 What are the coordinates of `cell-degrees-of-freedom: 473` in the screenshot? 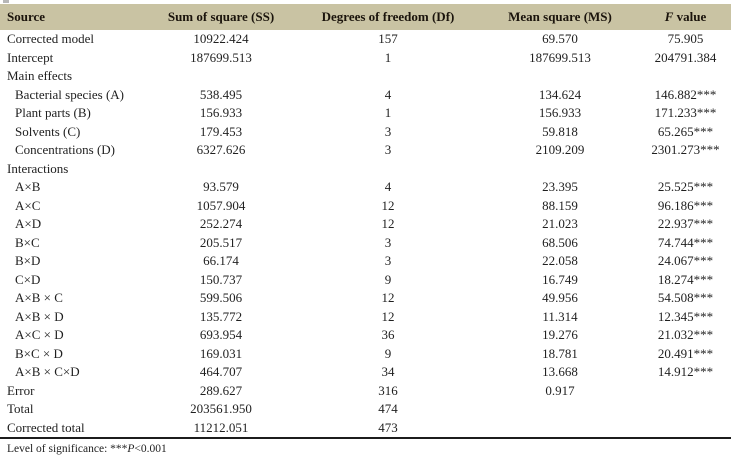 It's located at (388, 428).